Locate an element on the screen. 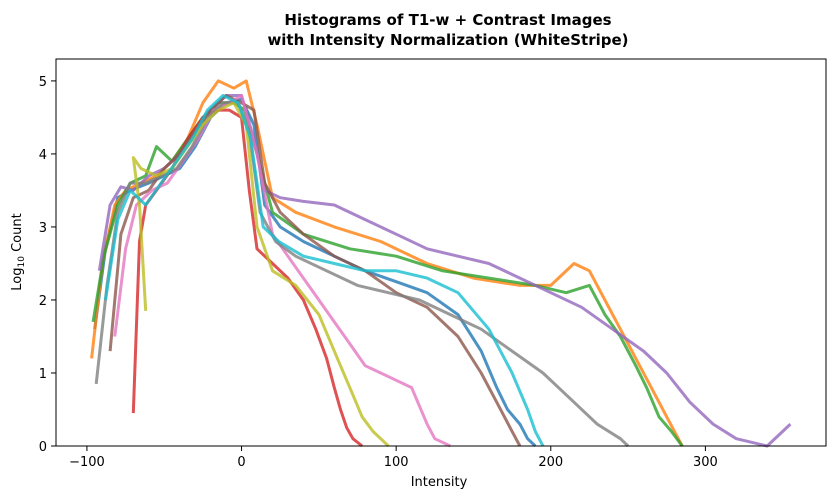 The image size is (836, 499). y-tick-label: 0 is located at coordinates (43, 447).